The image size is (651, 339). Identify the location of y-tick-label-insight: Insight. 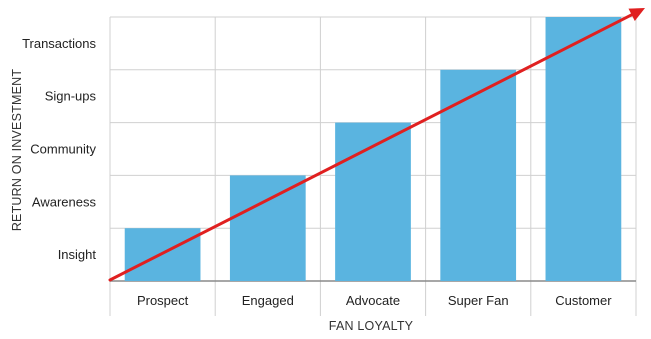
(77, 254).